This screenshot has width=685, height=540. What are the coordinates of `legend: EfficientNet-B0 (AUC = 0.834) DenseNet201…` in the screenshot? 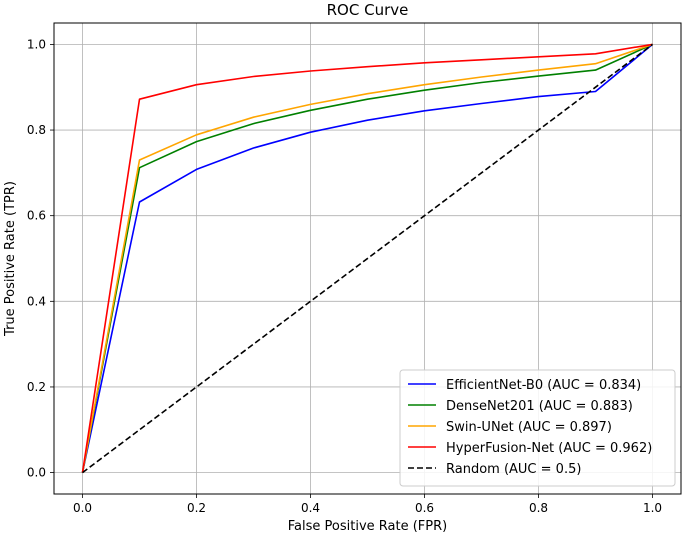 It's located at (537, 428).